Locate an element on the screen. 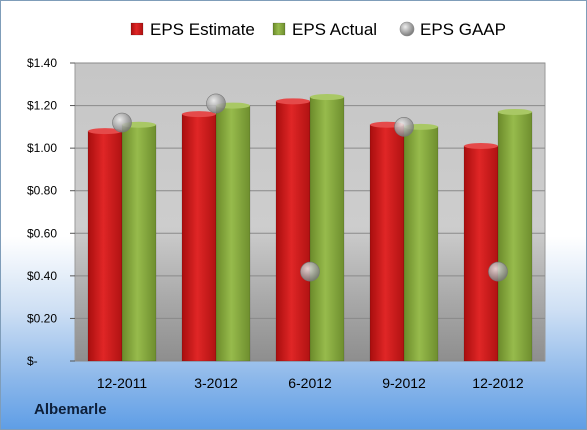 This screenshot has width=587, height=430. x-category-label: 12-2012 is located at coordinates (498, 383).